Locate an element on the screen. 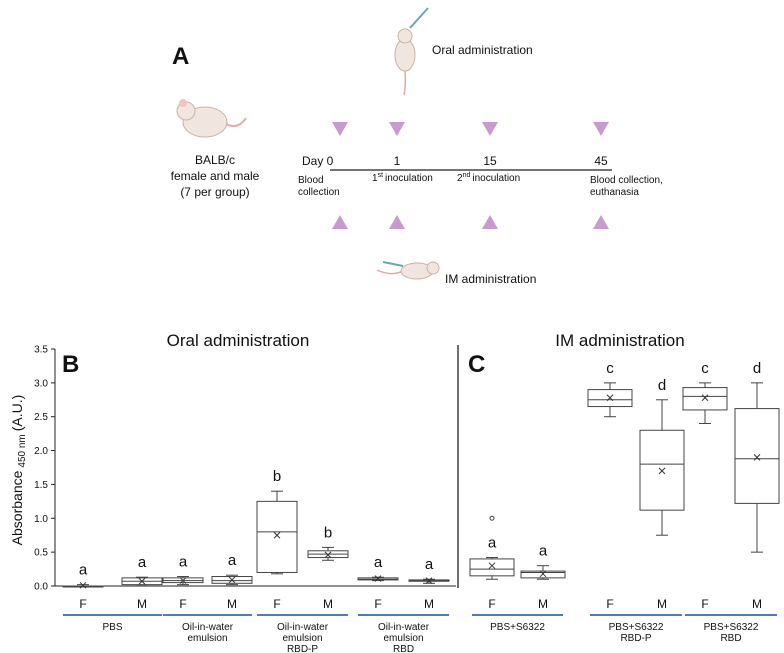 The width and height of the screenshot is (784, 653). panel-label: B is located at coordinates (70, 364).